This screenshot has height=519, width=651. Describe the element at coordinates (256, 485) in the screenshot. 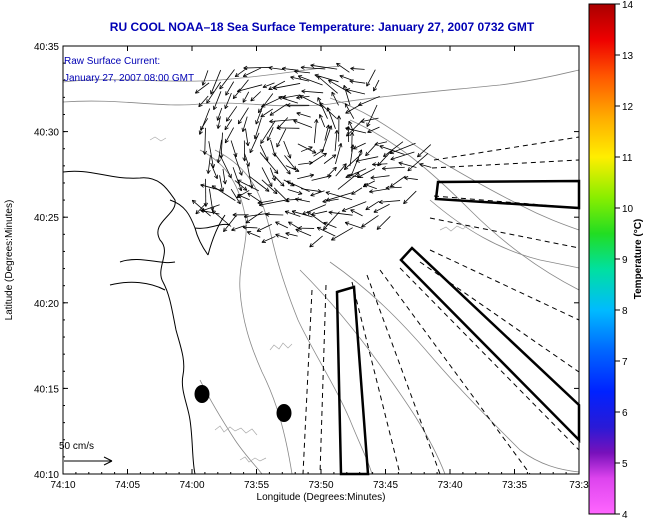

I see `x-tick-label: 73:55` at that location.